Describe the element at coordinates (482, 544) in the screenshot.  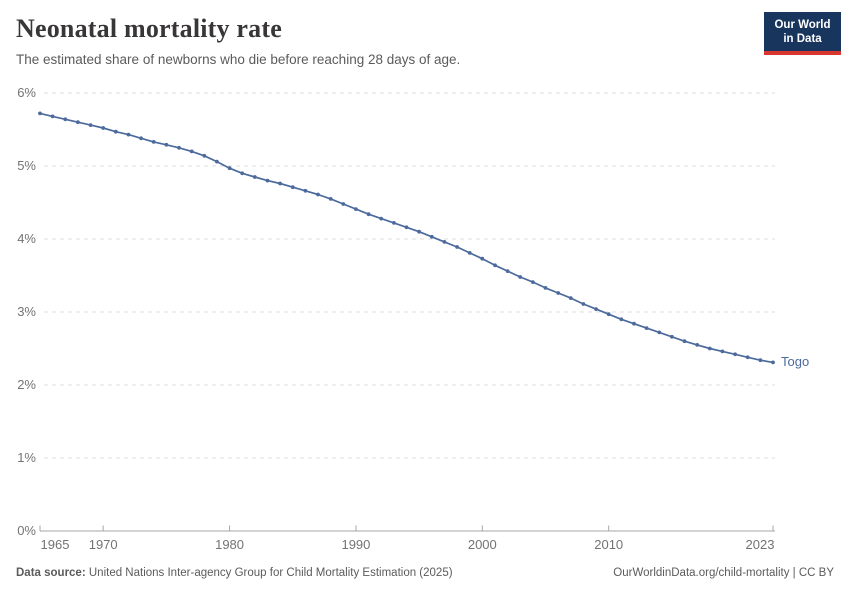
I see `x-axis-label-2000: 2000` at that location.